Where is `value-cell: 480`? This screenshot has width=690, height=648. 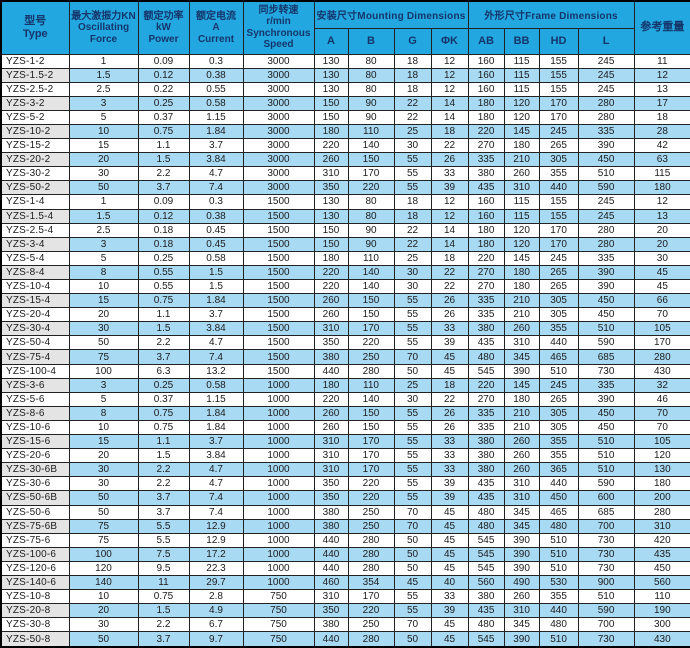 value-cell: 480 is located at coordinates (486, 512).